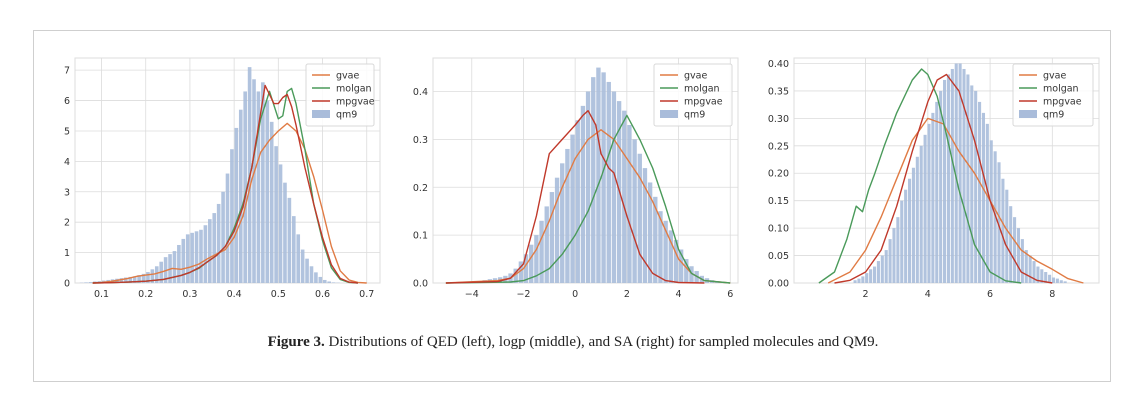 The height and width of the screenshot is (409, 1146). What do you see at coordinates (101, 294) in the screenshot?
I see `x-tick-label: 0.1` at bounding box center [101, 294].